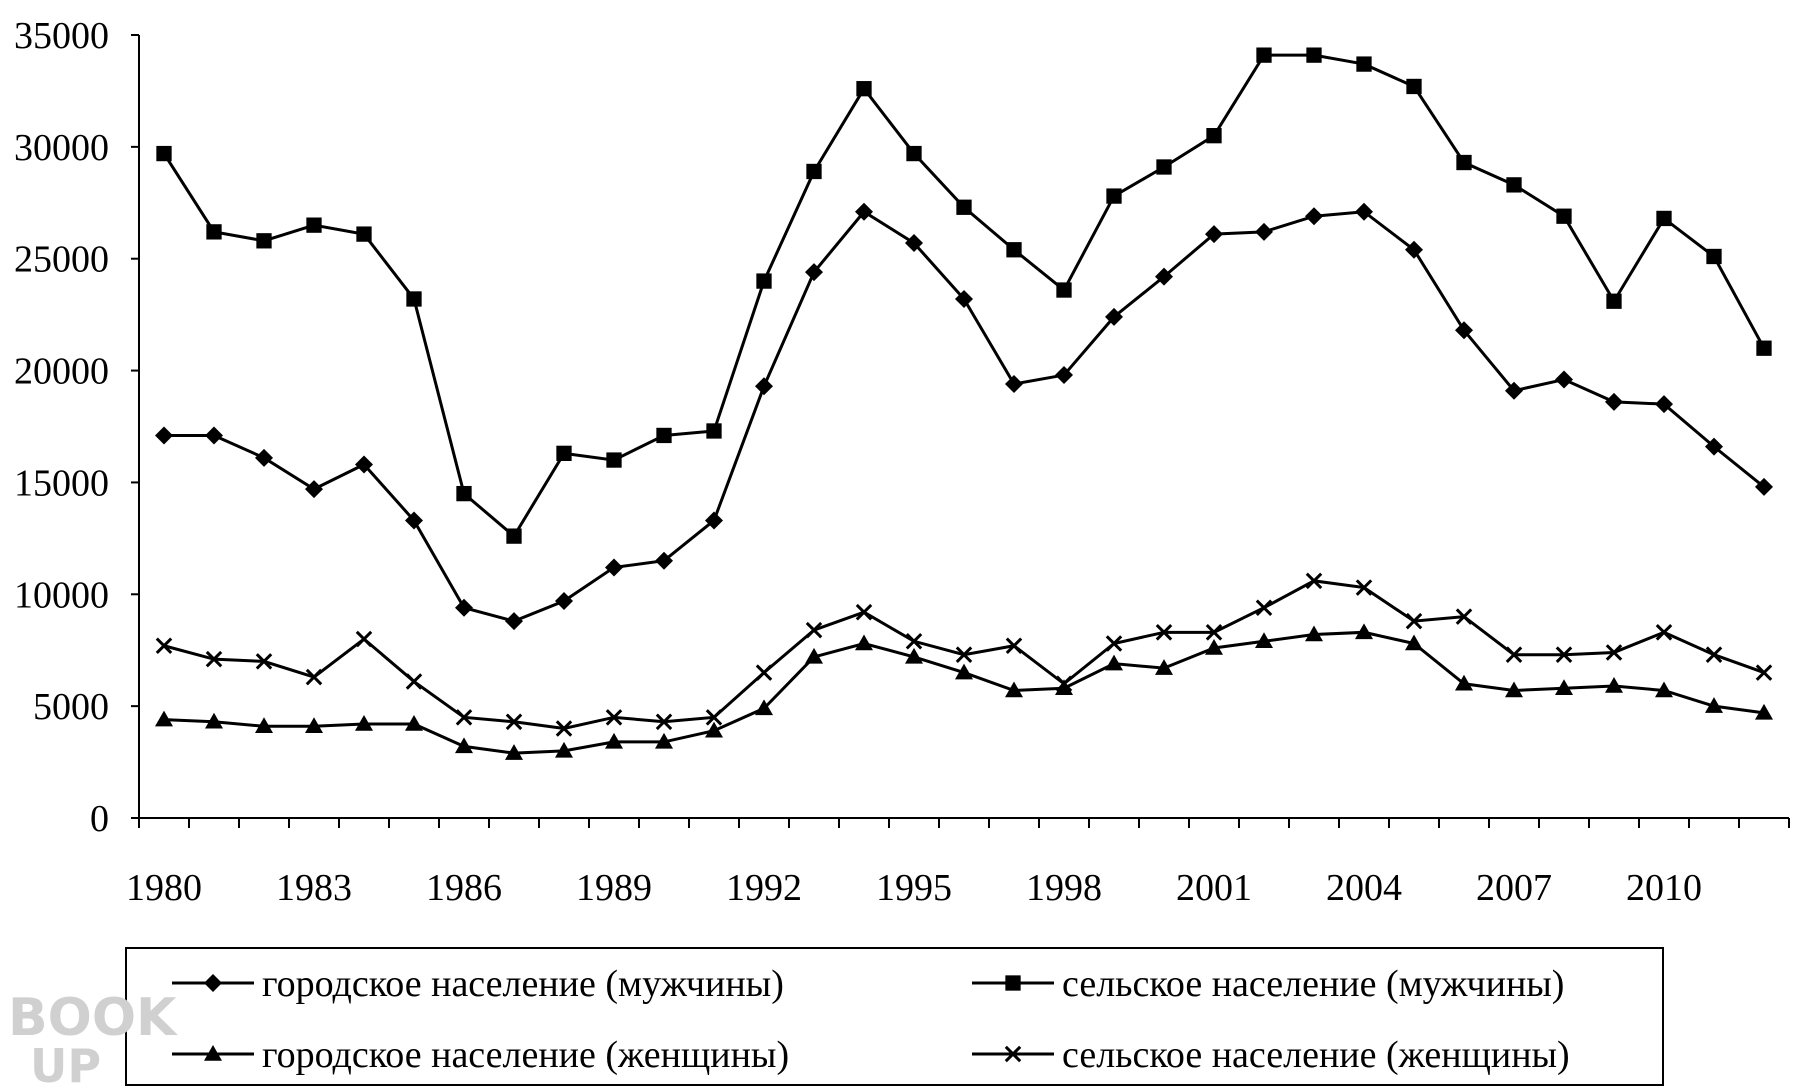  What do you see at coordinates (1364, 888) in the screenshot?
I see `x-tick-label: 2004` at bounding box center [1364, 888].